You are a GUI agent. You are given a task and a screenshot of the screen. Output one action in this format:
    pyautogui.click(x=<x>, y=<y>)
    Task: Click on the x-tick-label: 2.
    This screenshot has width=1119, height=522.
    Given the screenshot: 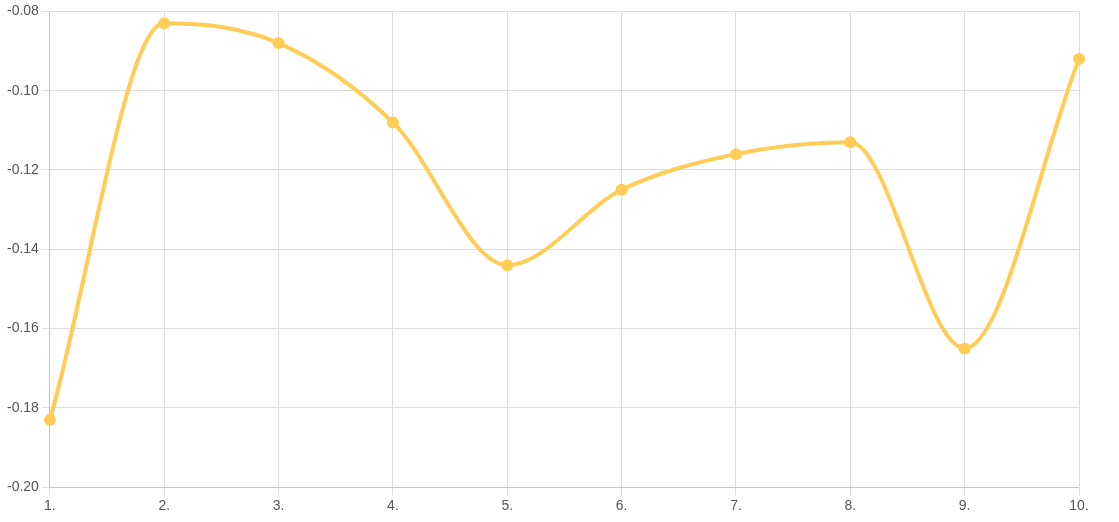 What is the action you would take?
    pyautogui.click(x=164, y=505)
    